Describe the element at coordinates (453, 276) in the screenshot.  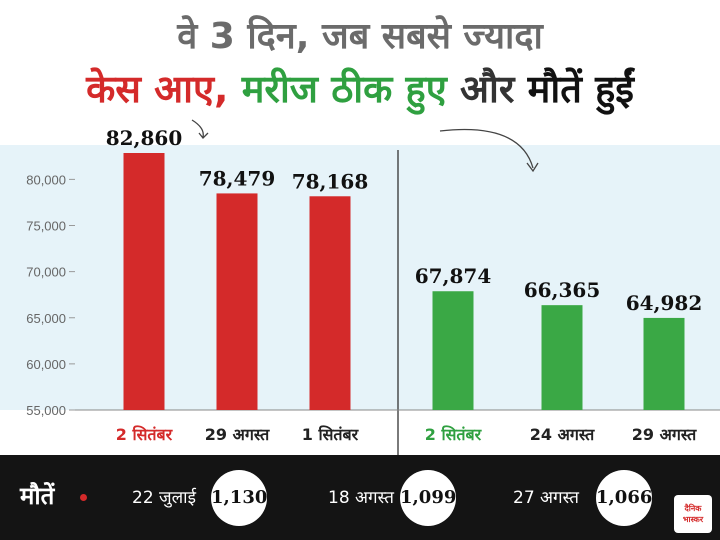
I see `bar-value-label: 67,874` at that location.